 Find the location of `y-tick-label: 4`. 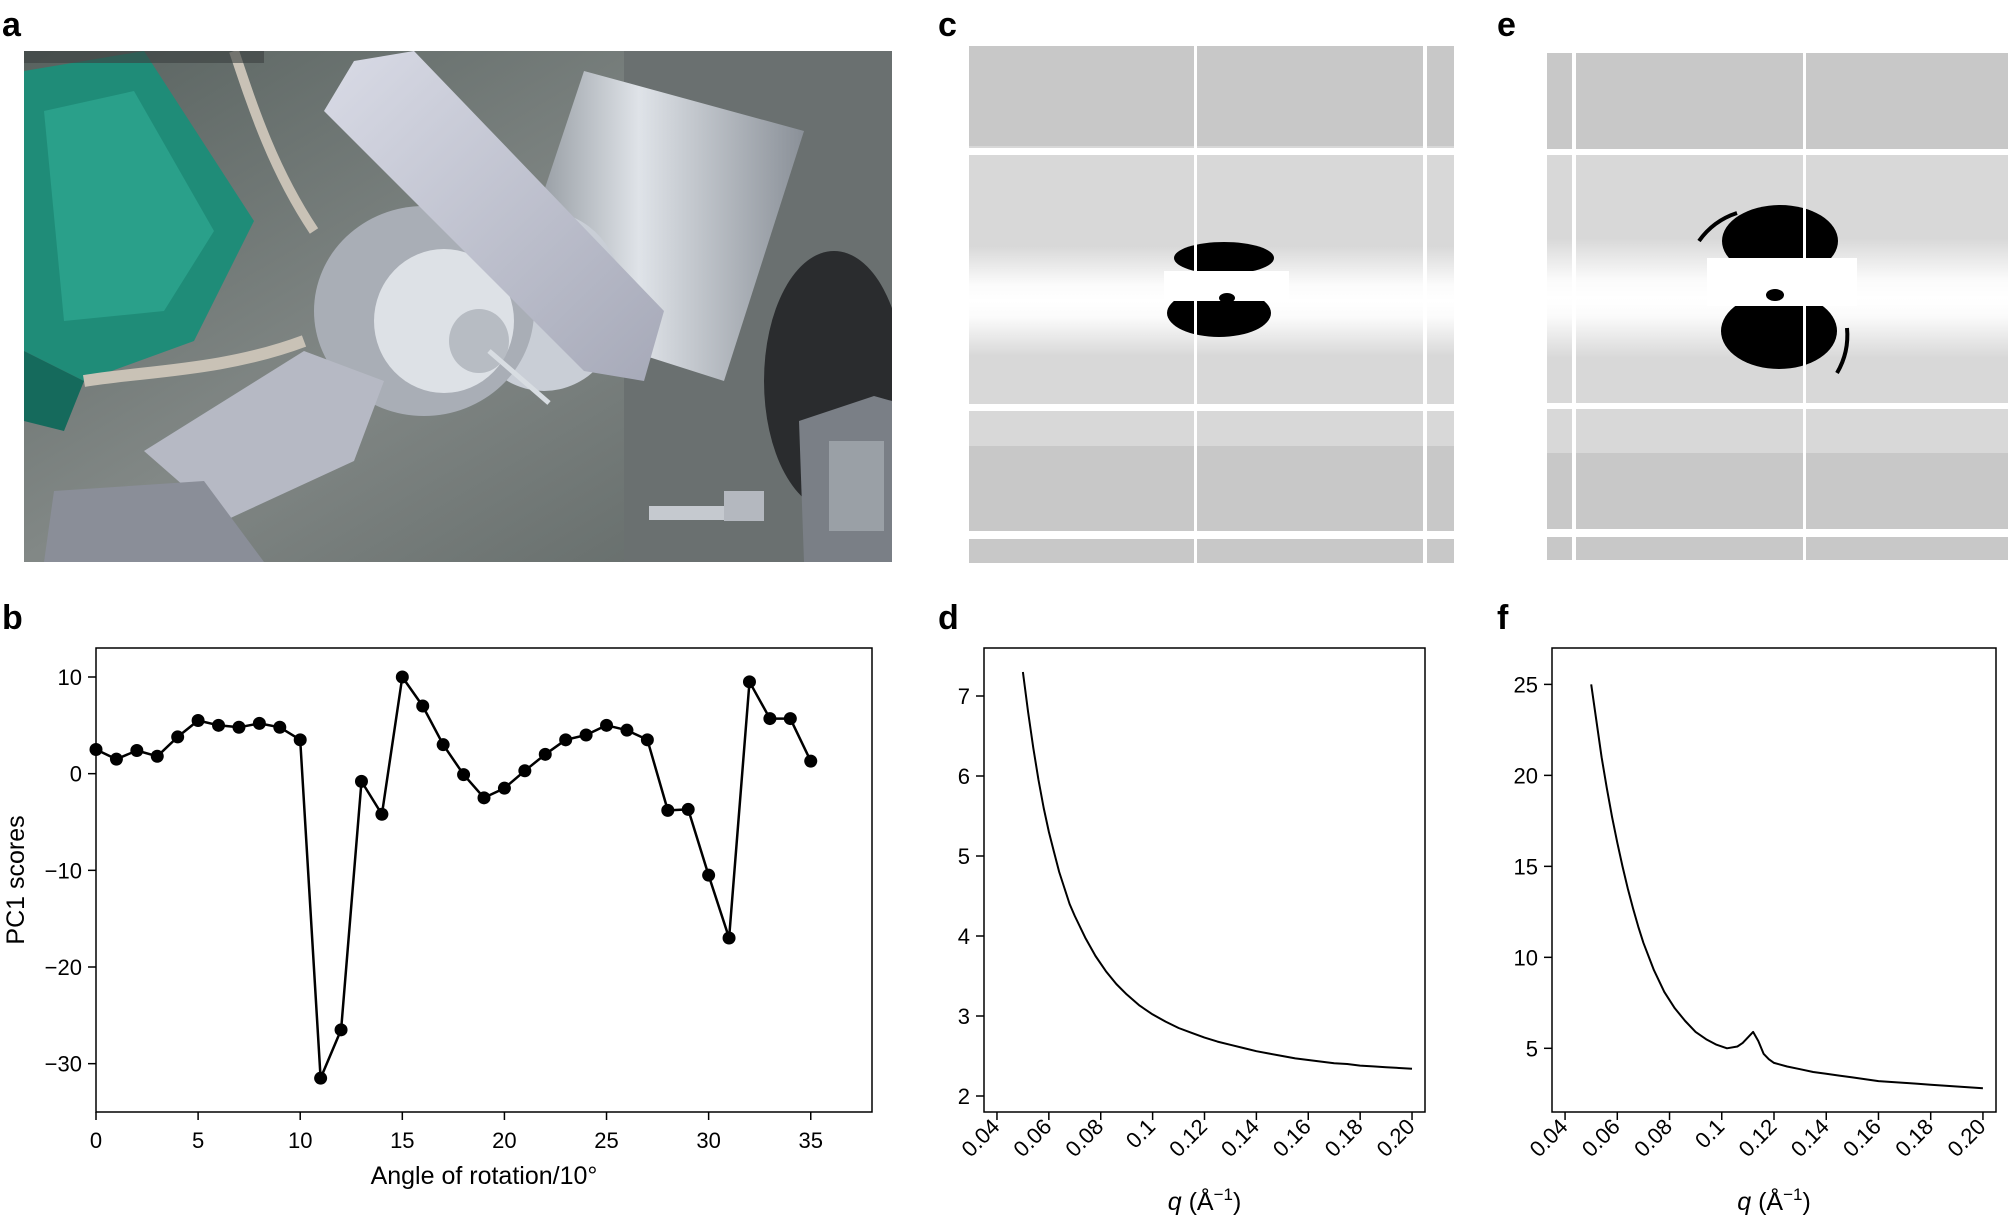

y-tick-label: 4 is located at coordinates (964, 936).